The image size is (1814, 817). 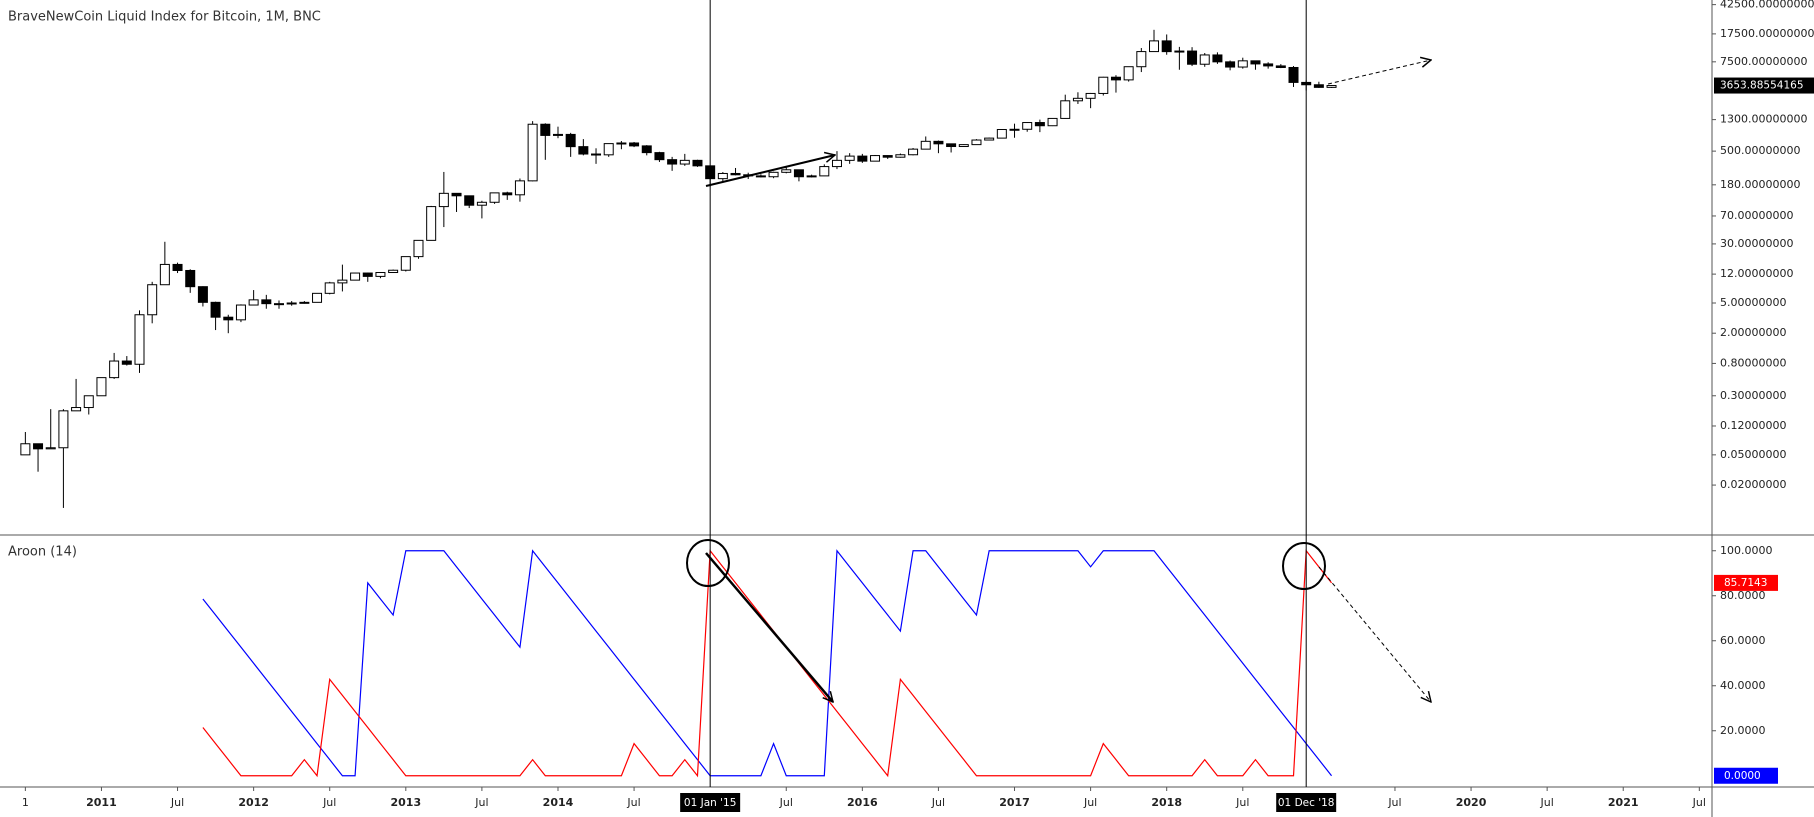 What do you see at coordinates (42, 552) in the screenshot?
I see `indicator-title: Aroon (14)` at bounding box center [42, 552].